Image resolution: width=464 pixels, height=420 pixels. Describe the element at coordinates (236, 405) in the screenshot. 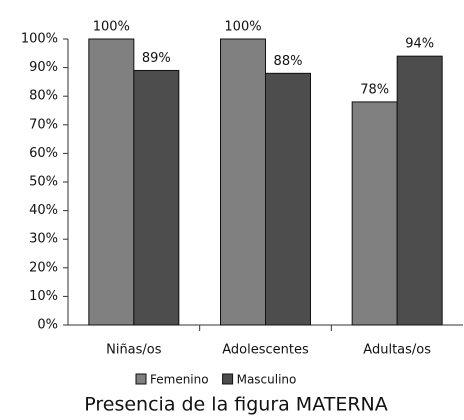

I see `chart-title: Presencia de la figura MATERNA` at that location.